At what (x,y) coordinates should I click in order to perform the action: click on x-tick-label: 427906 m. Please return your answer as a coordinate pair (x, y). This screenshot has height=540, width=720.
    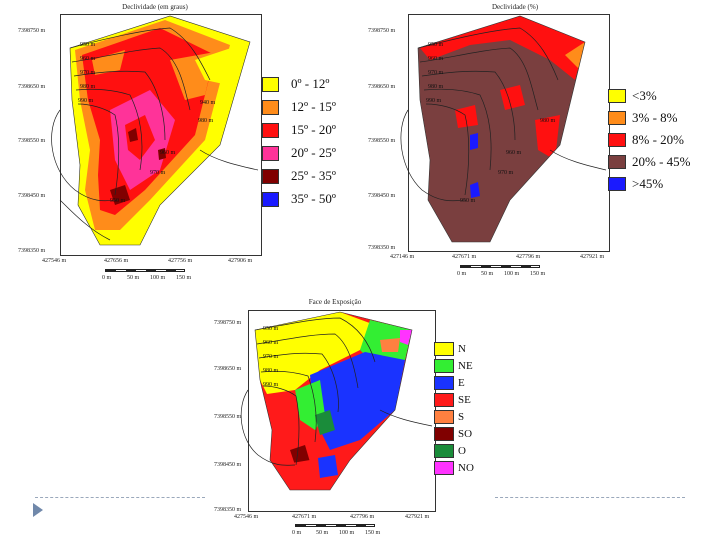
    Looking at the image, I should click on (240, 261).